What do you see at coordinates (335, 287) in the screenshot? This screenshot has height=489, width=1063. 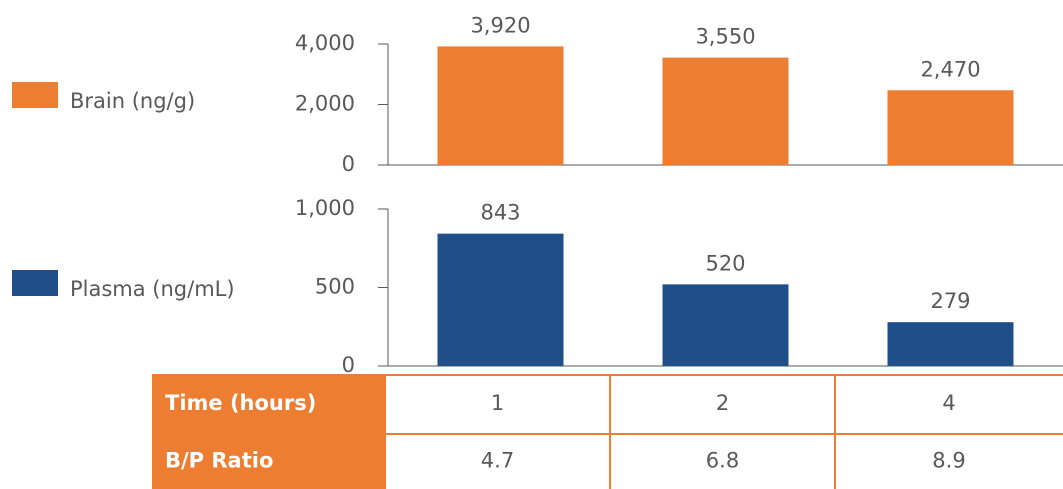 I see `y-tick-label: 500` at bounding box center [335, 287].